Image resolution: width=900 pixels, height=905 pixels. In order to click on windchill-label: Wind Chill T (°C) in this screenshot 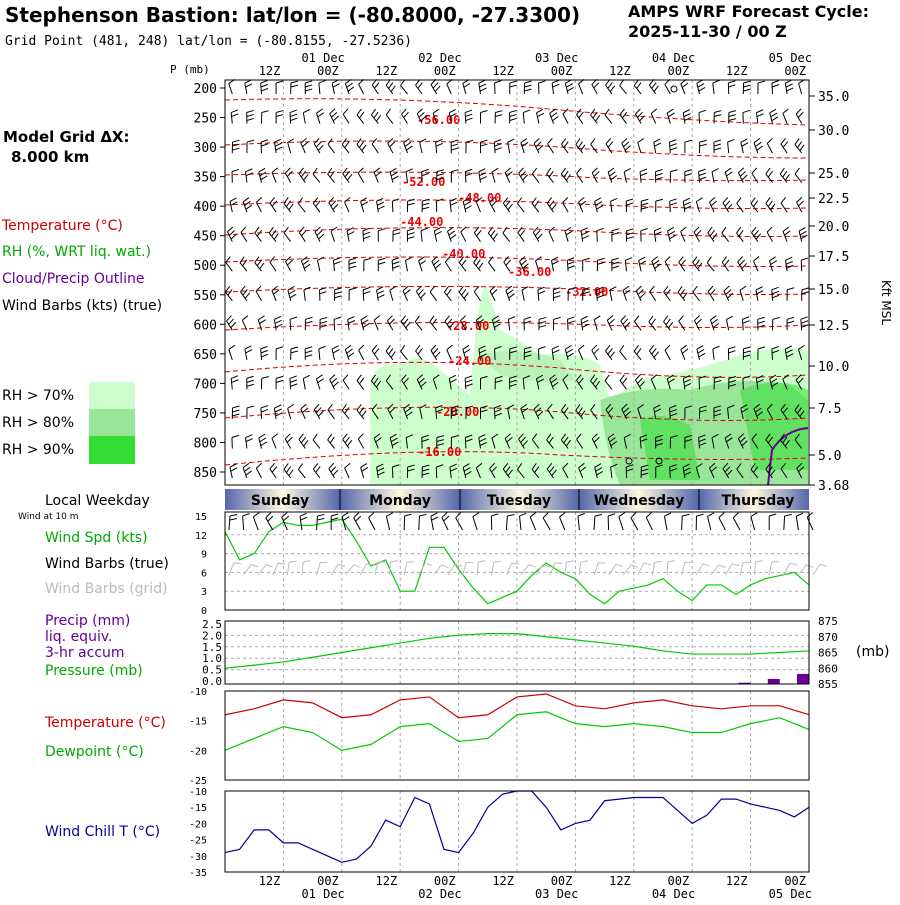, I will do `click(102, 832)`.